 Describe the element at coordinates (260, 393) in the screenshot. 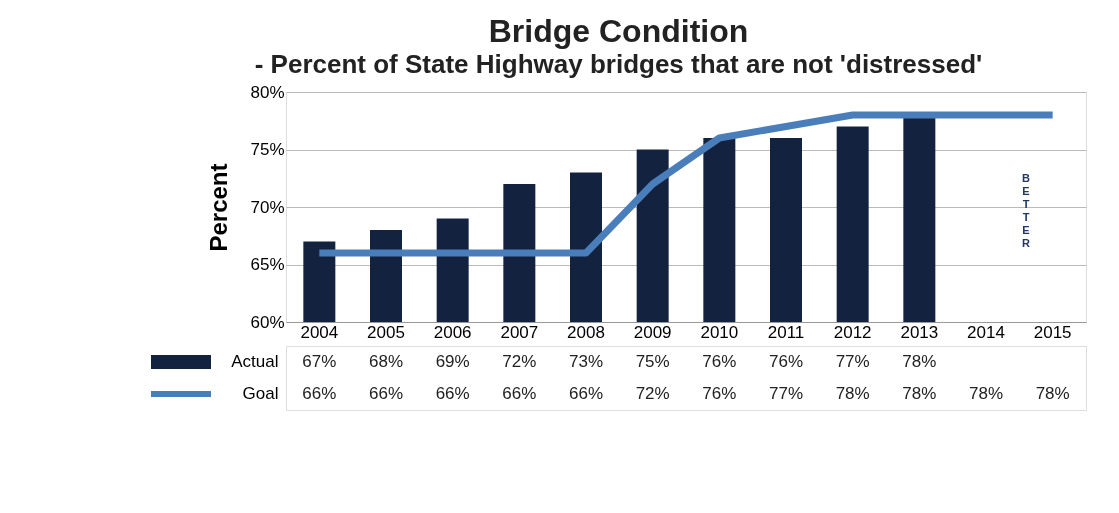

I see `legend-label: Goal` at that location.